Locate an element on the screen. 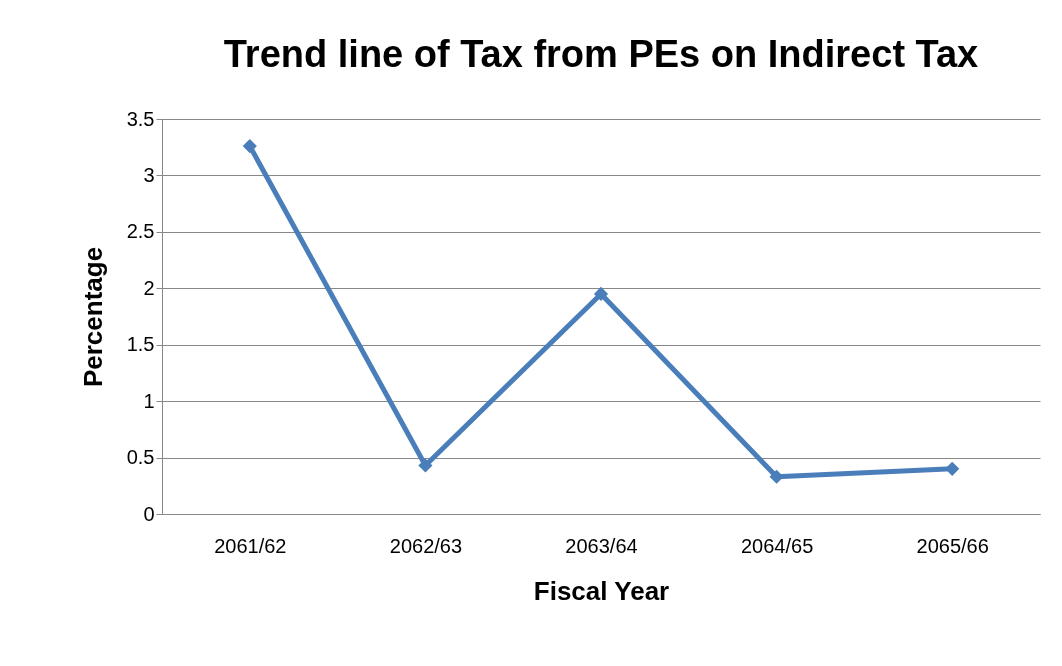 The height and width of the screenshot is (666, 1062). x-tick-label: 2063/64 is located at coordinates (601, 545).